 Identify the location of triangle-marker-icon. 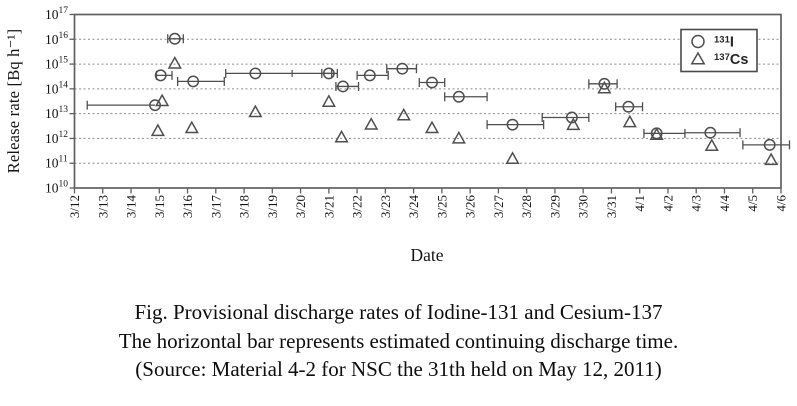
(698, 58).